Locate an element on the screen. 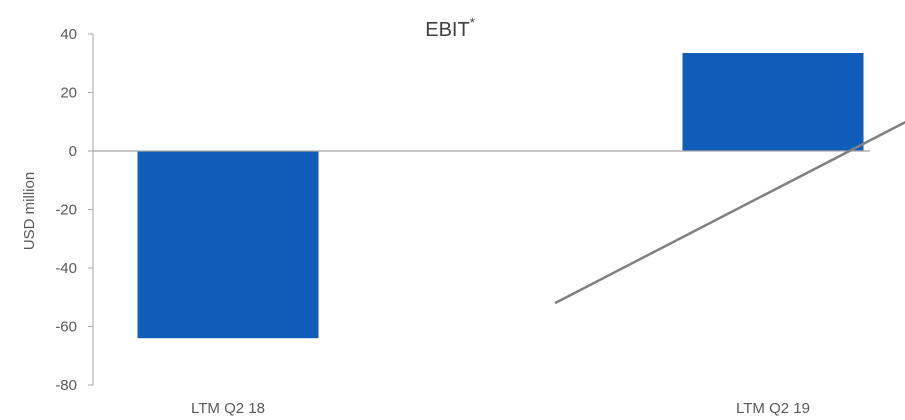 The height and width of the screenshot is (420, 905). x-category-label: LTM Q2 18 is located at coordinates (228, 408).